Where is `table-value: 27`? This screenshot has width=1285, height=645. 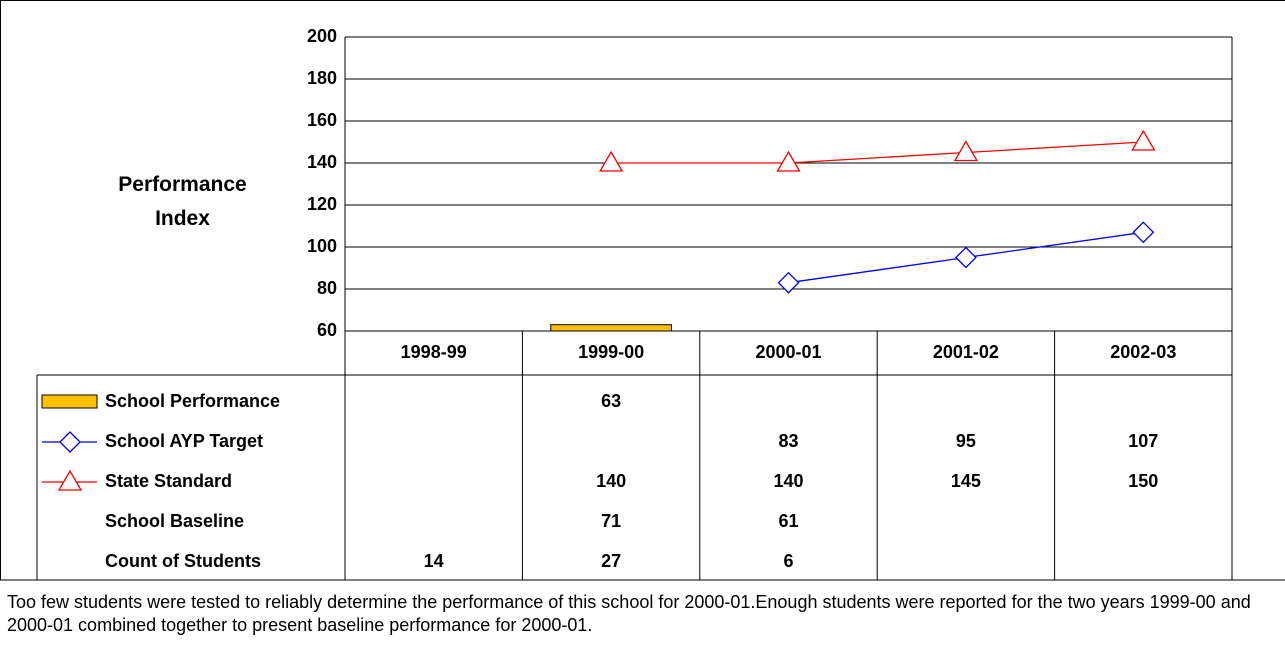
table-value: 27 is located at coordinates (611, 561).